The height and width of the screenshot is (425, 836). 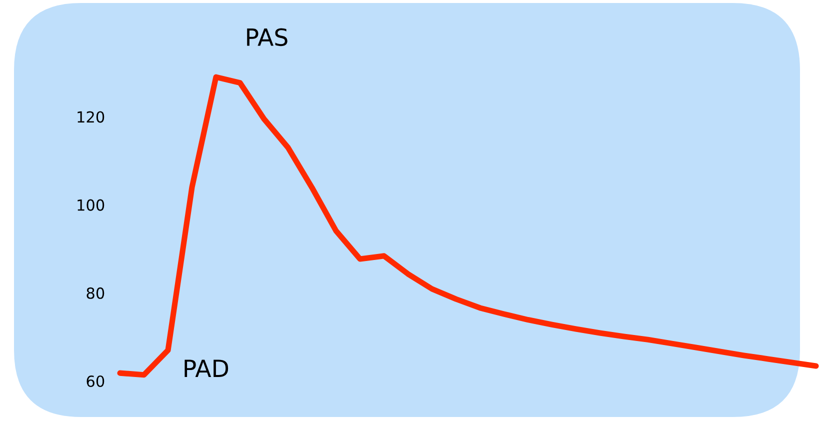 What do you see at coordinates (267, 37) in the screenshot?
I see `annotation: PAS` at bounding box center [267, 37].